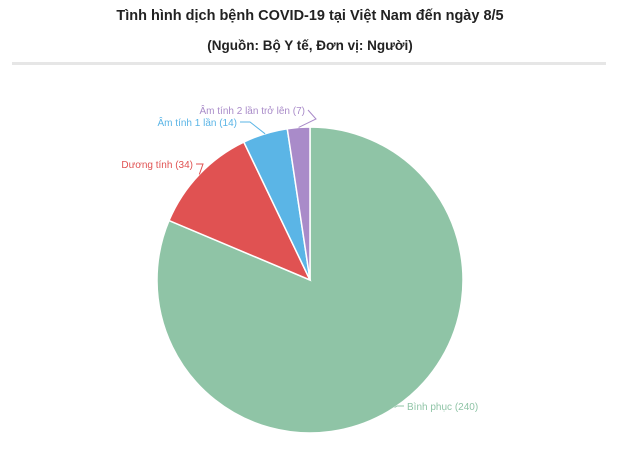 The height and width of the screenshot is (460, 620). I want to click on title-divider, so click(309, 63).